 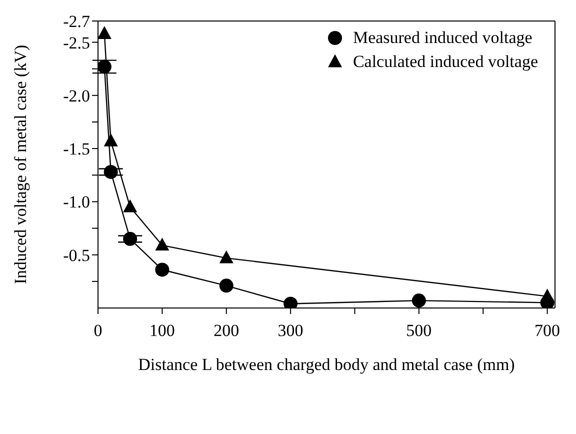 I want to click on x-tick-label: 100, so click(x=162, y=330).